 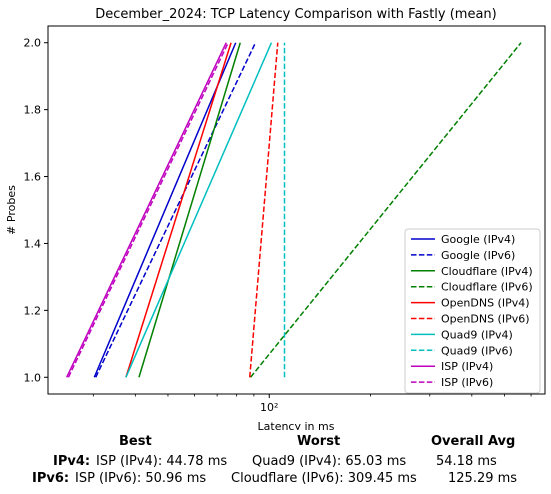 What do you see at coordinates (467, 366) in the screenshot?
I see `legend-label: ISP (IPv4)` at bounding box center [467, 366].